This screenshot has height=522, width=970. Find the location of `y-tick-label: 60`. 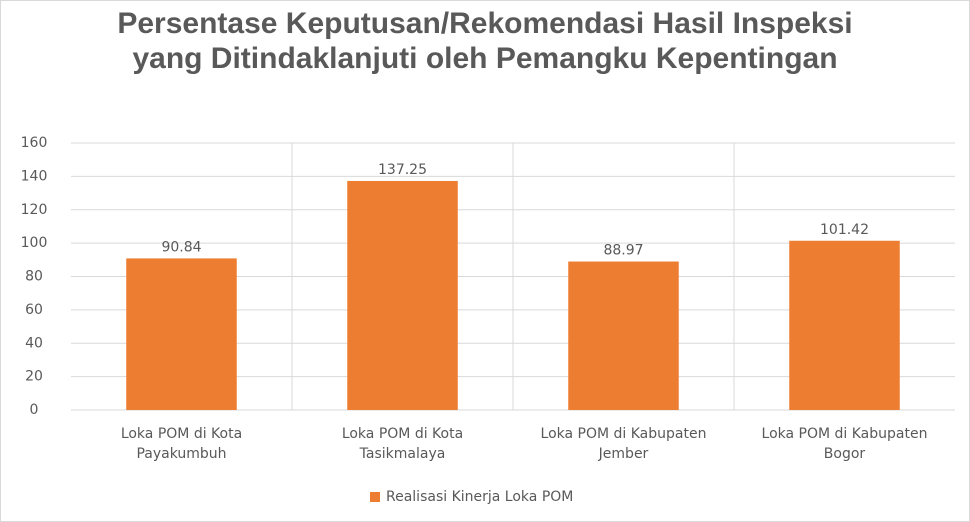

y-tick-label: 60 is located at coordinates (34, 310).